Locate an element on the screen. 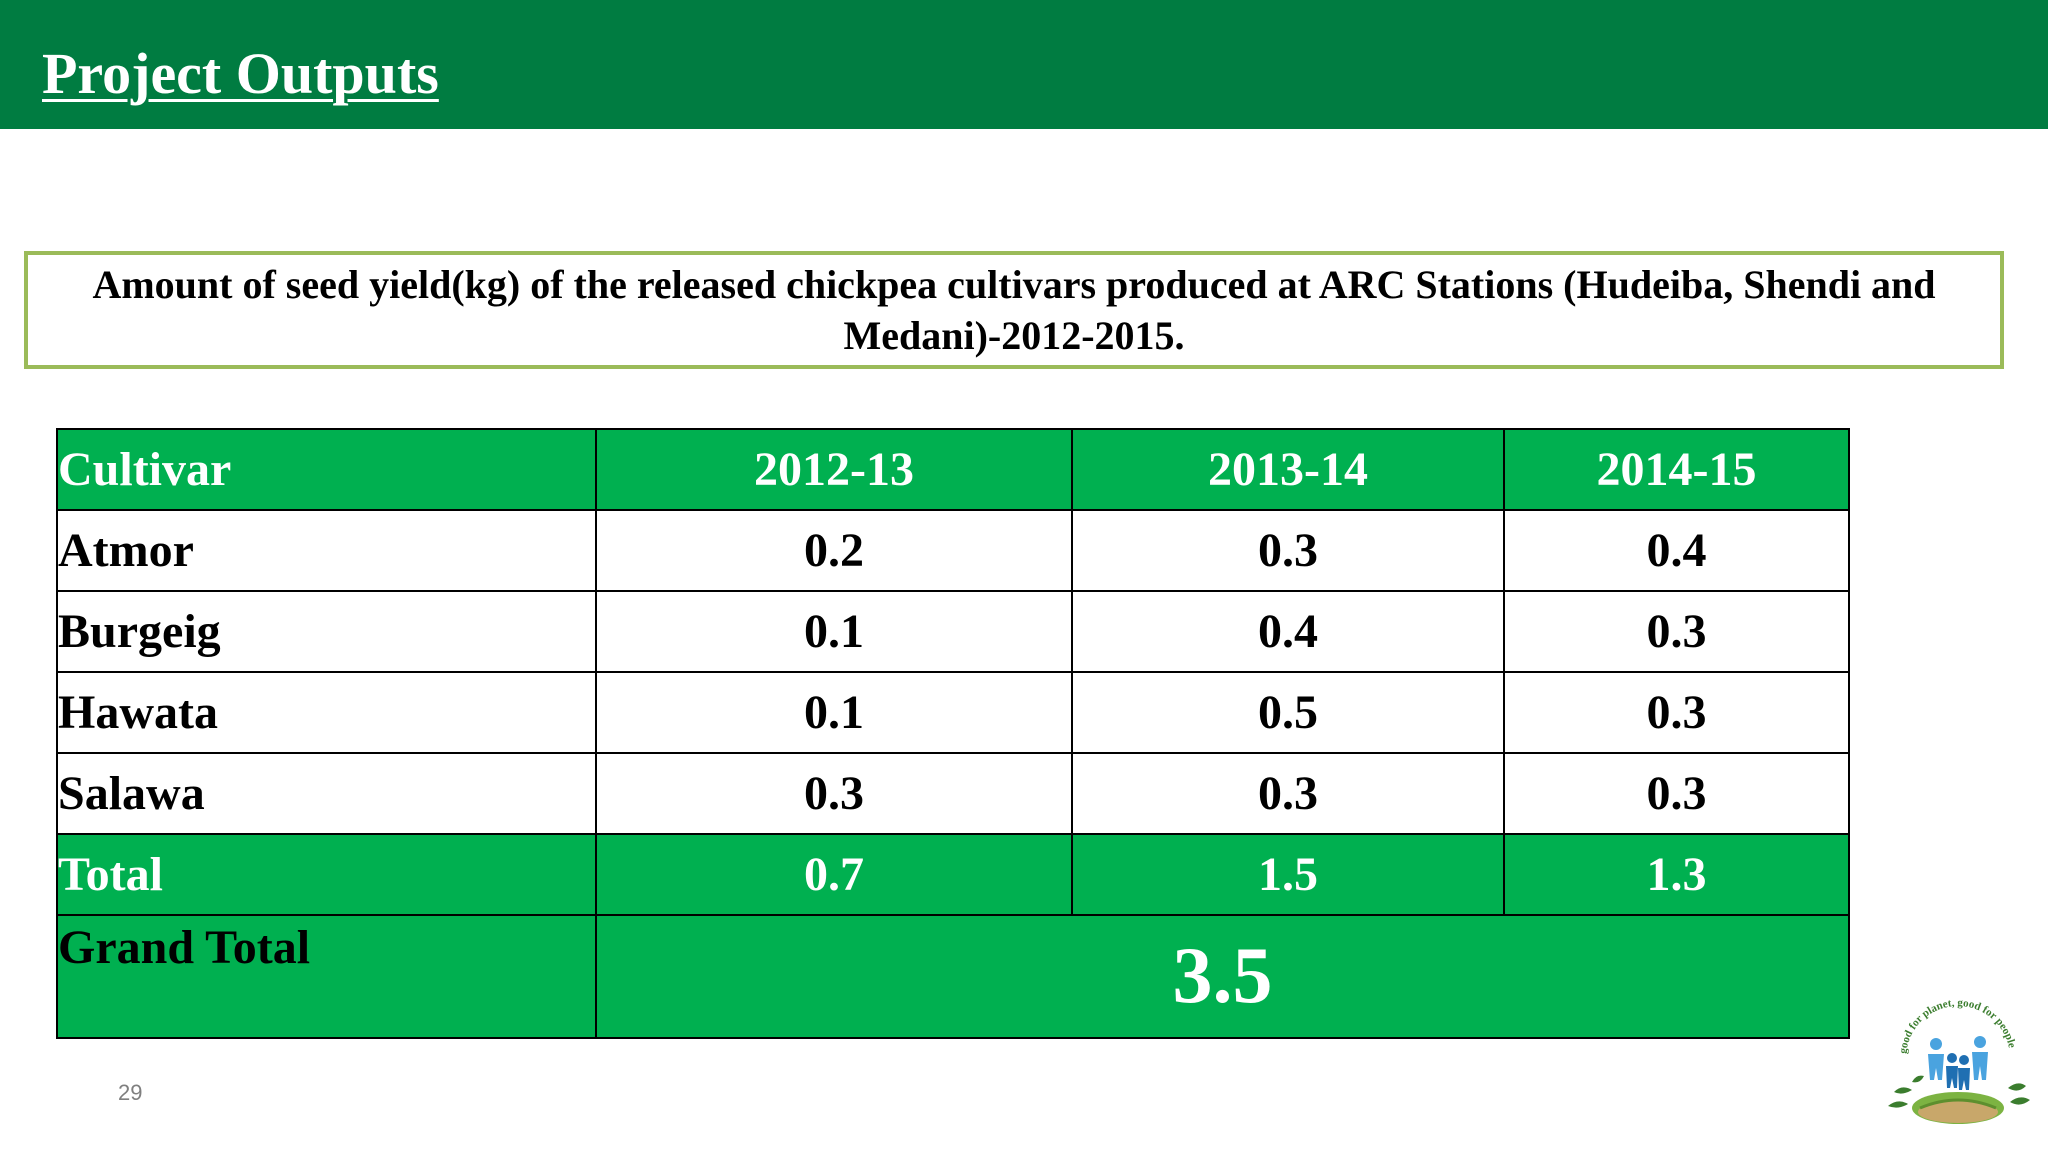 Image resolution: width=2048 pixels, height=1152 pixels. total-label: Total is located at coordinates (326, 874).